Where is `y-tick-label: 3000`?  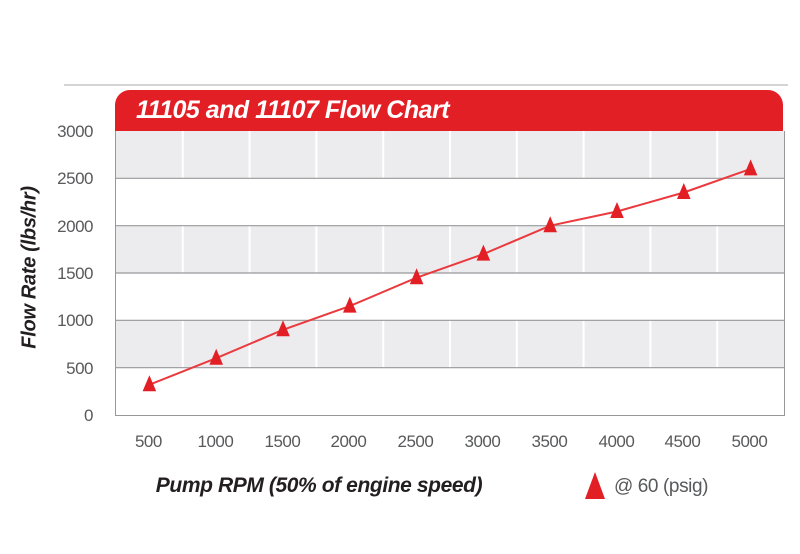 y-tick-label: 3000 is located at coordinates (75, 131).